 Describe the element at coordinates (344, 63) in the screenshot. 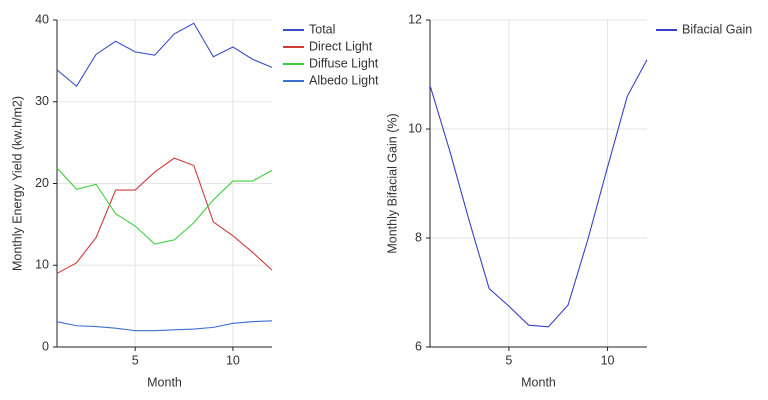

I see `legend-label: Diffuse Light` at that location.